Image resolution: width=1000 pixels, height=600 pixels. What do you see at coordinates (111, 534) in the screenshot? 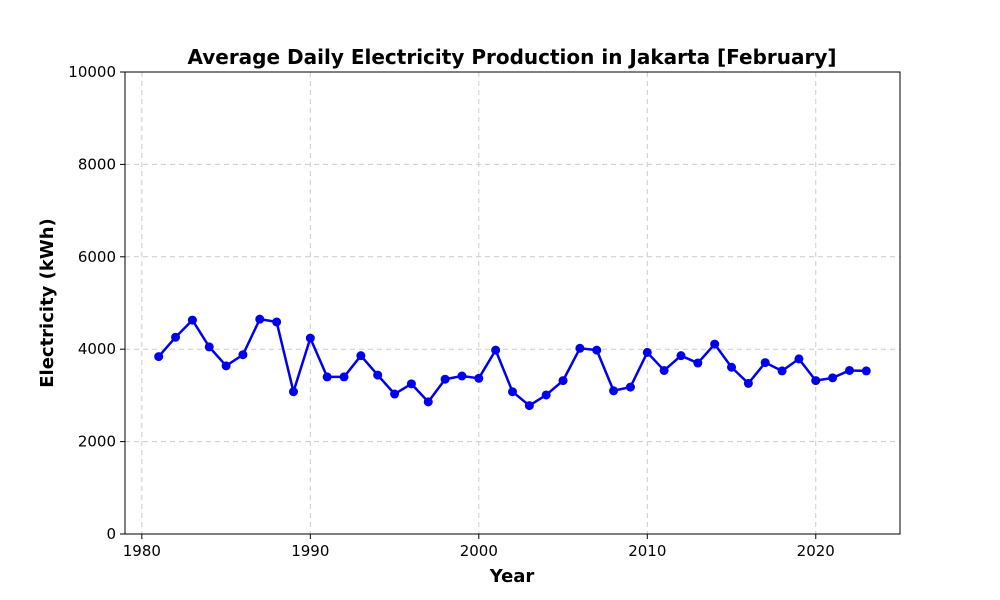
I see `y-tick-label: 0` at bounding box center [111, 534].